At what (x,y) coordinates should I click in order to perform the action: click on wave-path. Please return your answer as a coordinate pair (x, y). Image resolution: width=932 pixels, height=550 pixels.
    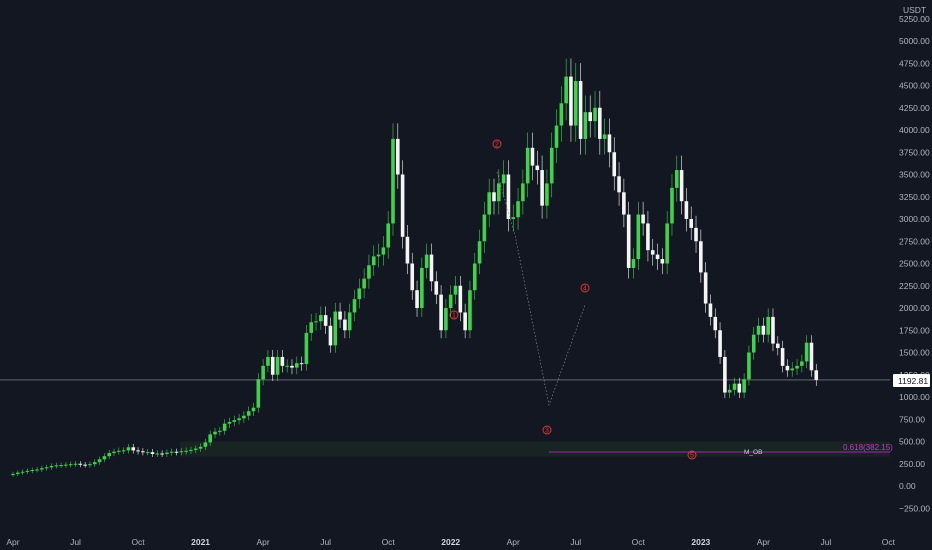
    Looking at the image, I should click on (541, 289).